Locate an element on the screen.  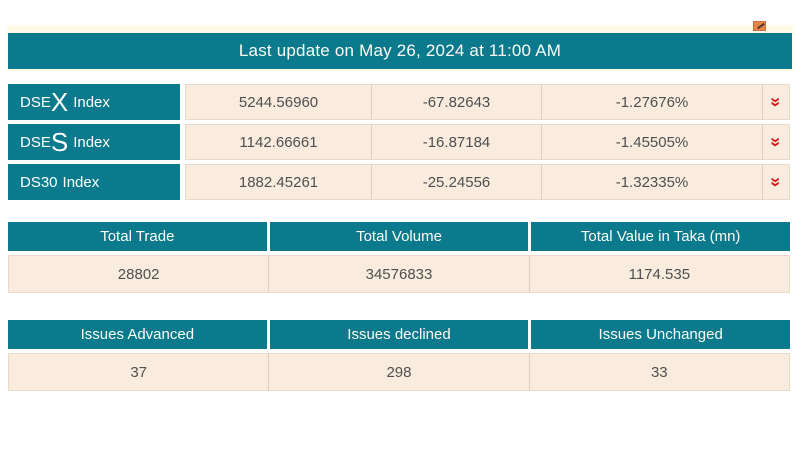
index-name-big: X is located at coordinates (59, 102).